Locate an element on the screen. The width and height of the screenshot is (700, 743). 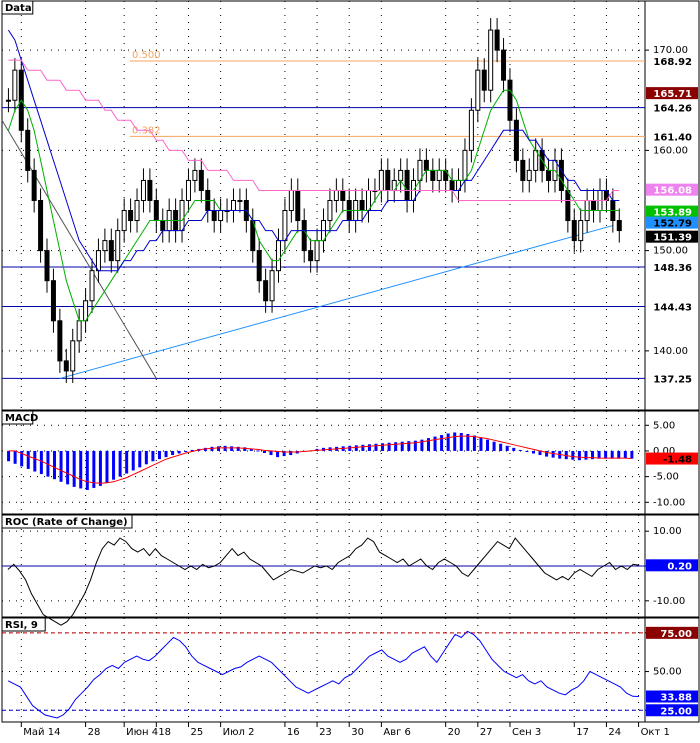
rsi-tag: 25.00 is located at coordinates (676, 711).